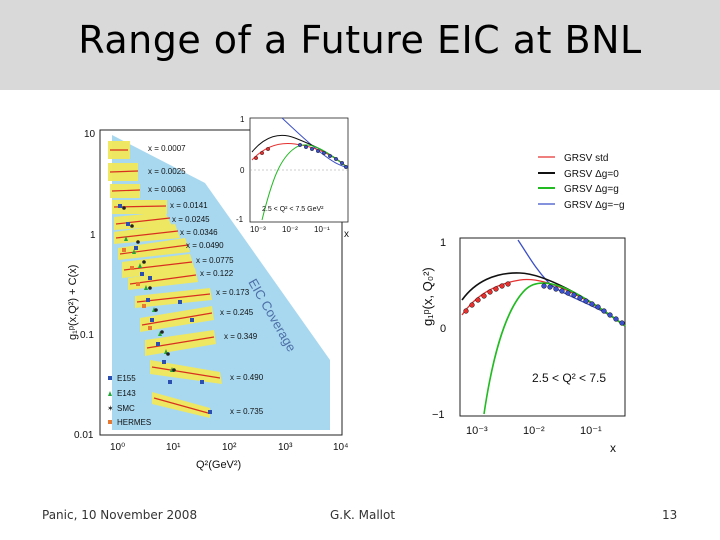 The height and width of the screenshot is (540, 720). I want to click on legend-item: GRSV Δg=g, so click(591, 189).